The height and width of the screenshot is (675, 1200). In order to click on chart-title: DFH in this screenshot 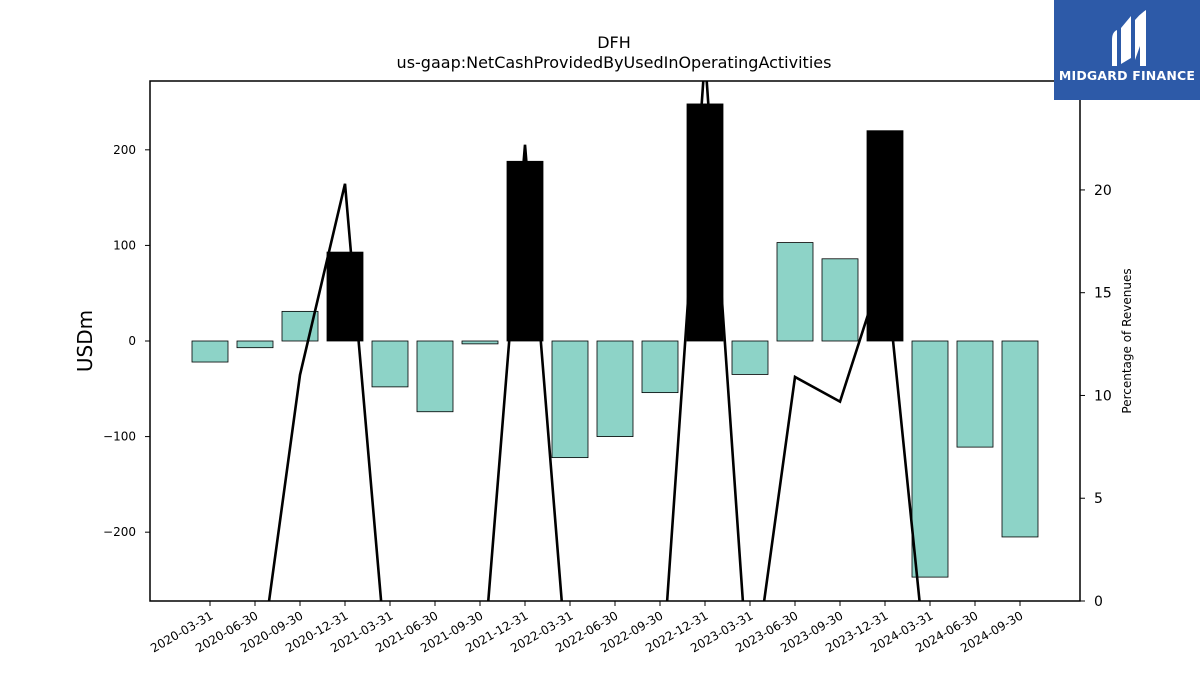, I will do `click(614, 42)`.